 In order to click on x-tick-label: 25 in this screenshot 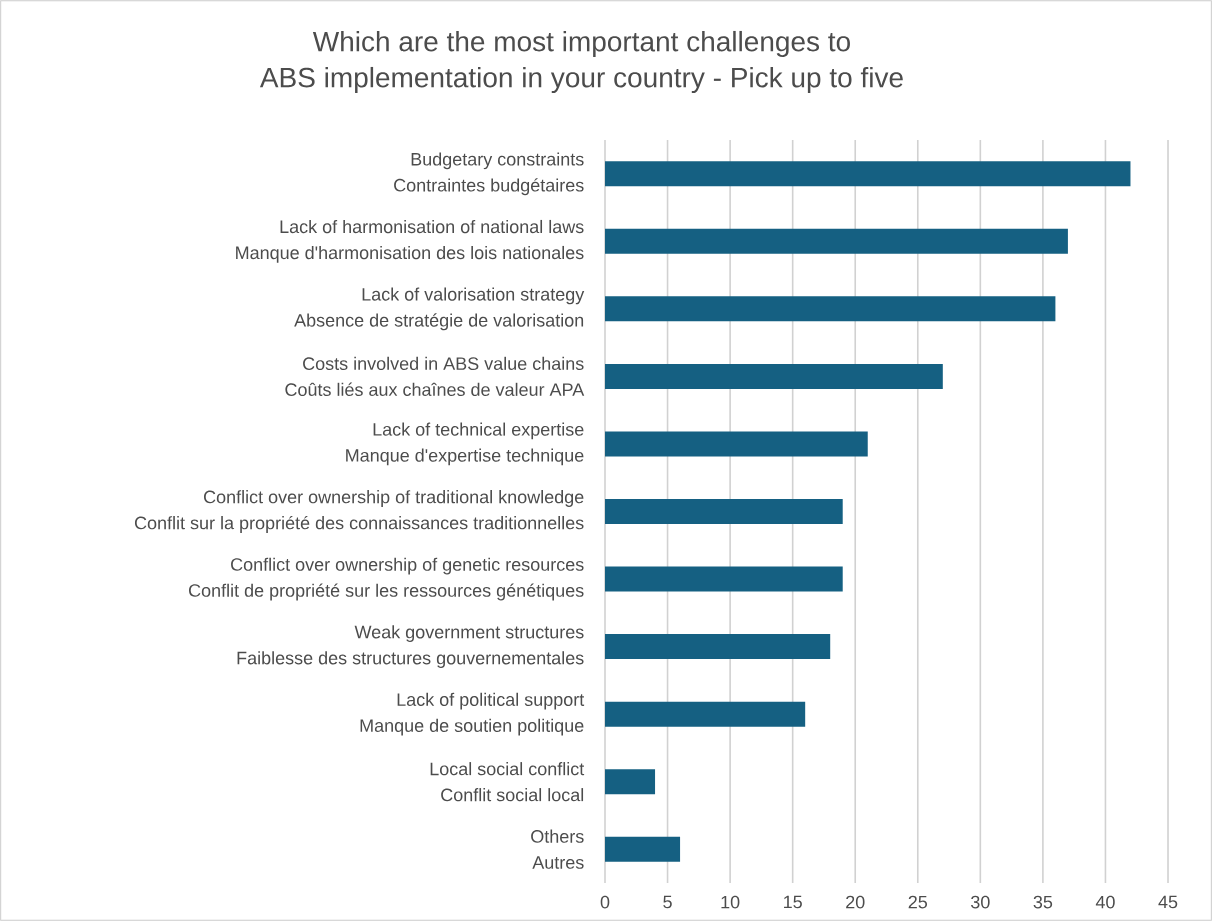, I will do `click(918, 902)`.